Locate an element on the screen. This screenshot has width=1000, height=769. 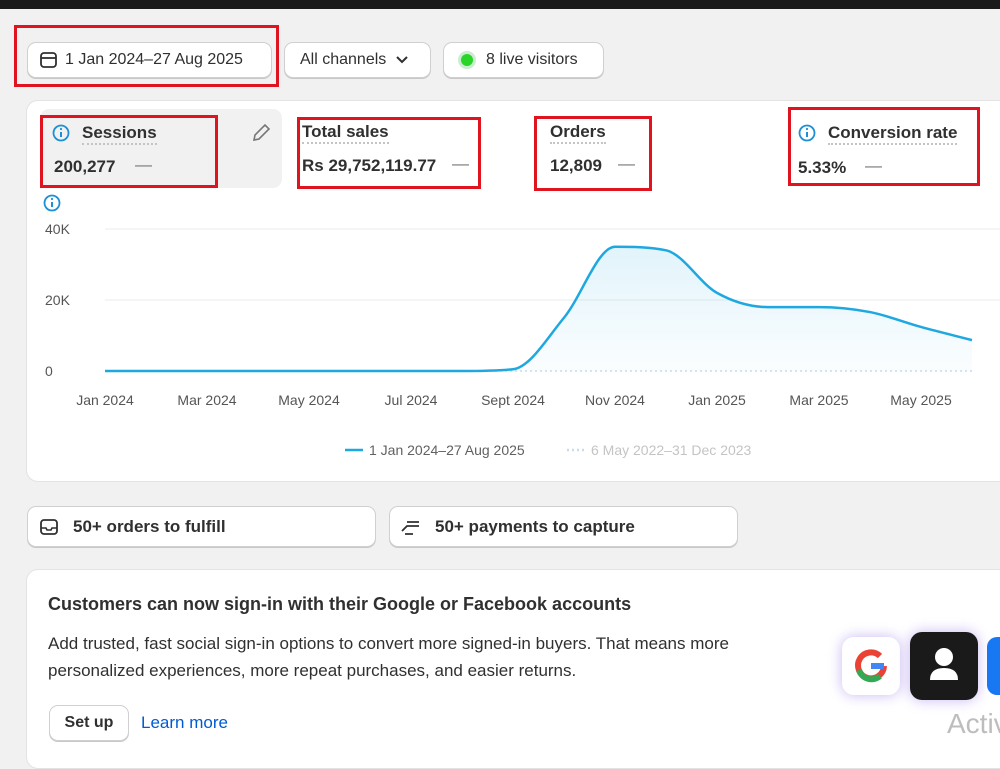
y-tick-label: 20K is located at coordinates (58, 300).